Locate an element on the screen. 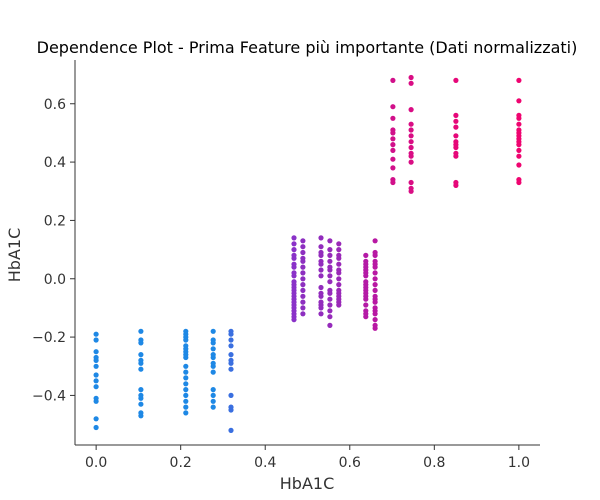 The width and height of the screenshot is (600, 500). x-tick-label: 0.8 is located at coordinates (434, 463).